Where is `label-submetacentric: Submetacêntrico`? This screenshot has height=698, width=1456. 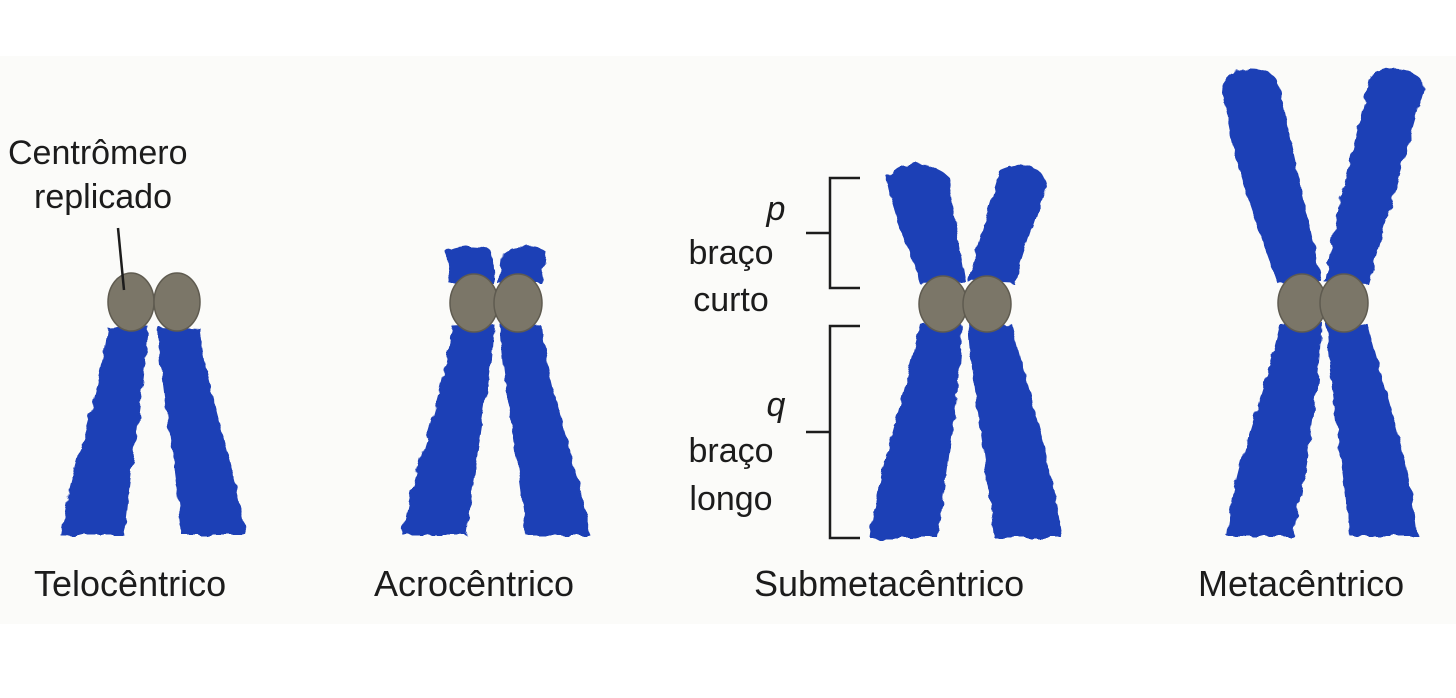
label-submetacentric: Submetacêntrico is located at coordinates (889, 583).